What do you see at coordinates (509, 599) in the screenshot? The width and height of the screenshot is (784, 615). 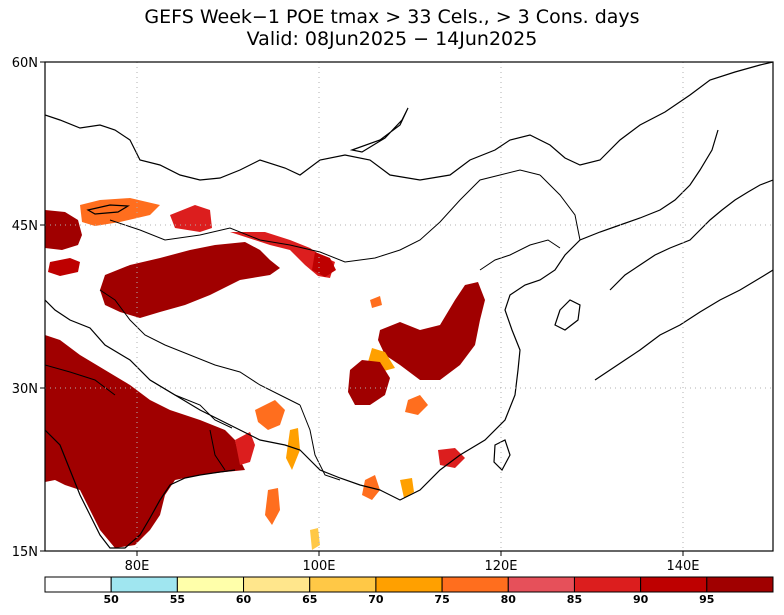 I see `colorbar-label: 80` at bounding box center [509, 599].